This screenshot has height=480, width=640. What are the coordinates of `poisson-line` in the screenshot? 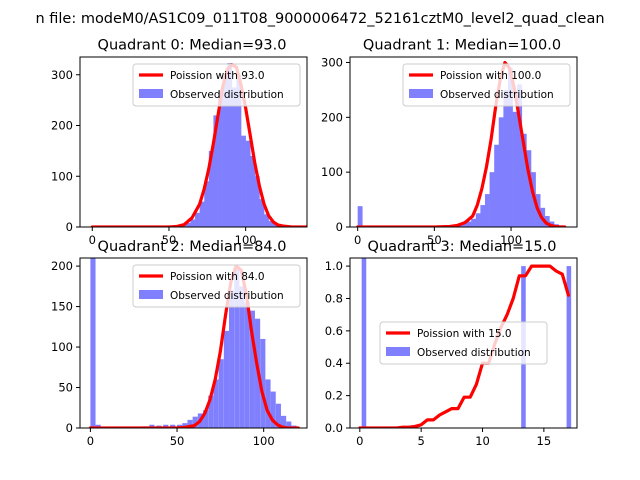 It's located at (464, 346).